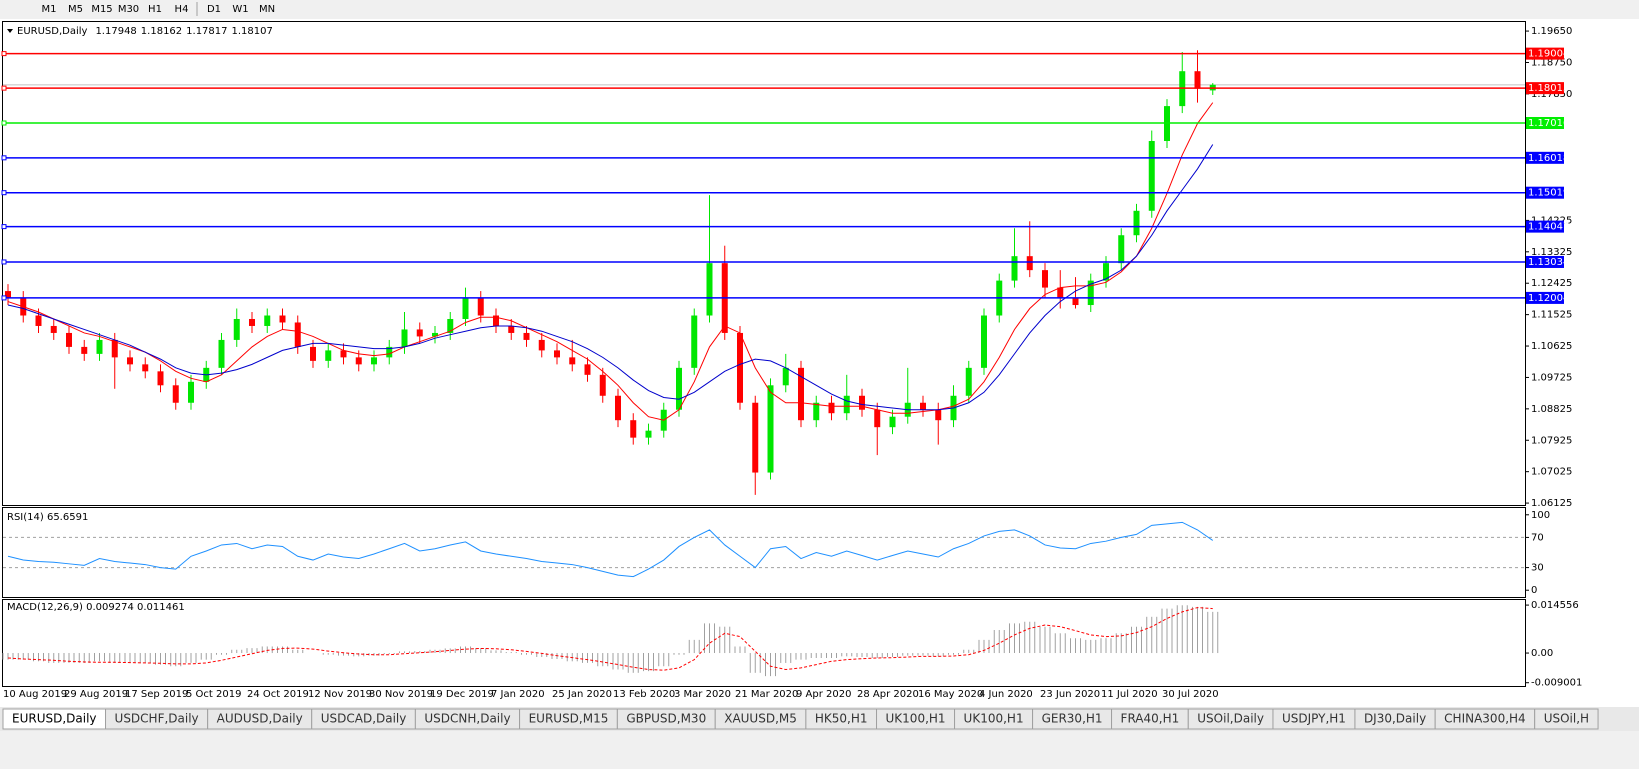 This screenshot has height=769, width=1639. What do you see at coordinates (96, 607) in the screenshot?
I see `macd-title: MACD(12,26,9) 0.009274 0.011461` at bounding box center [96, 607].